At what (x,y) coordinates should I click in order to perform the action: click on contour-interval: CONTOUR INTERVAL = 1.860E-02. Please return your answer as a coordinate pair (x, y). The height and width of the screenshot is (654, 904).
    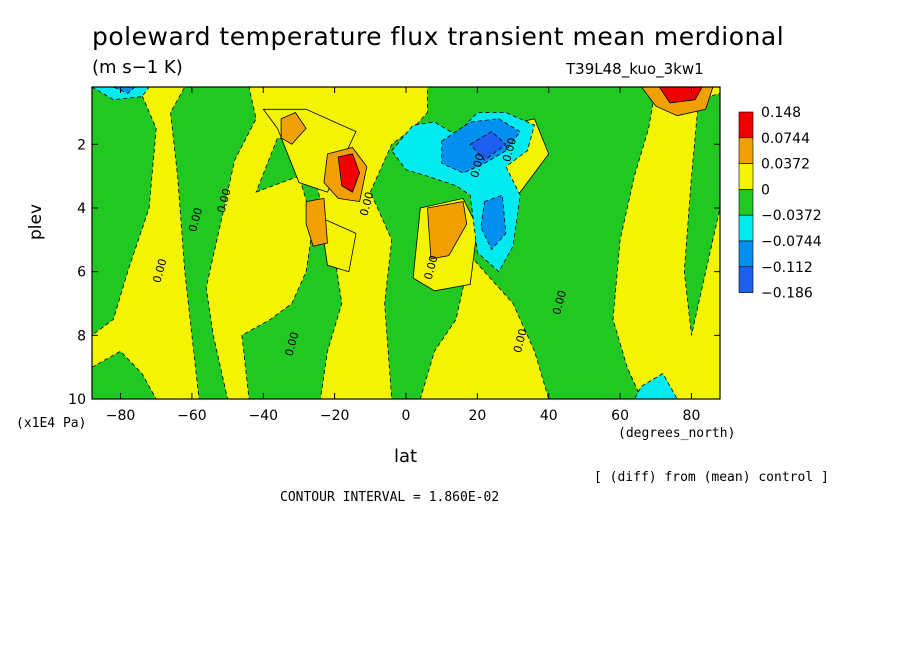
    Looking at the image, I should click on (390, 497).